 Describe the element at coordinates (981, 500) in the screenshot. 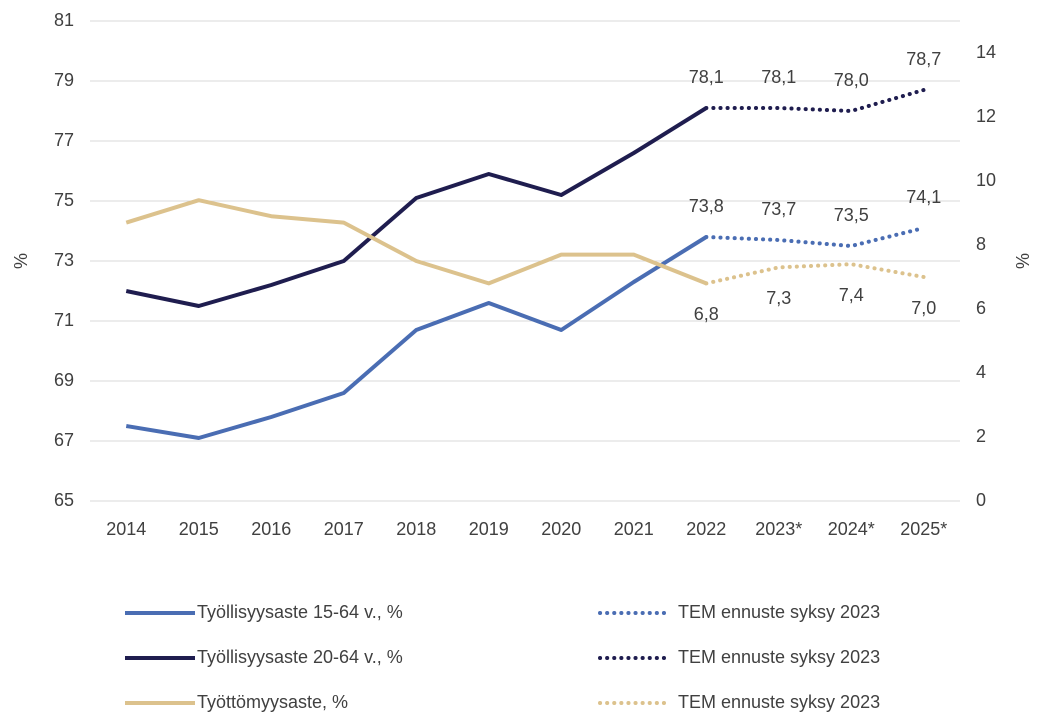

I see `y2-tick-label: 0` at that location.